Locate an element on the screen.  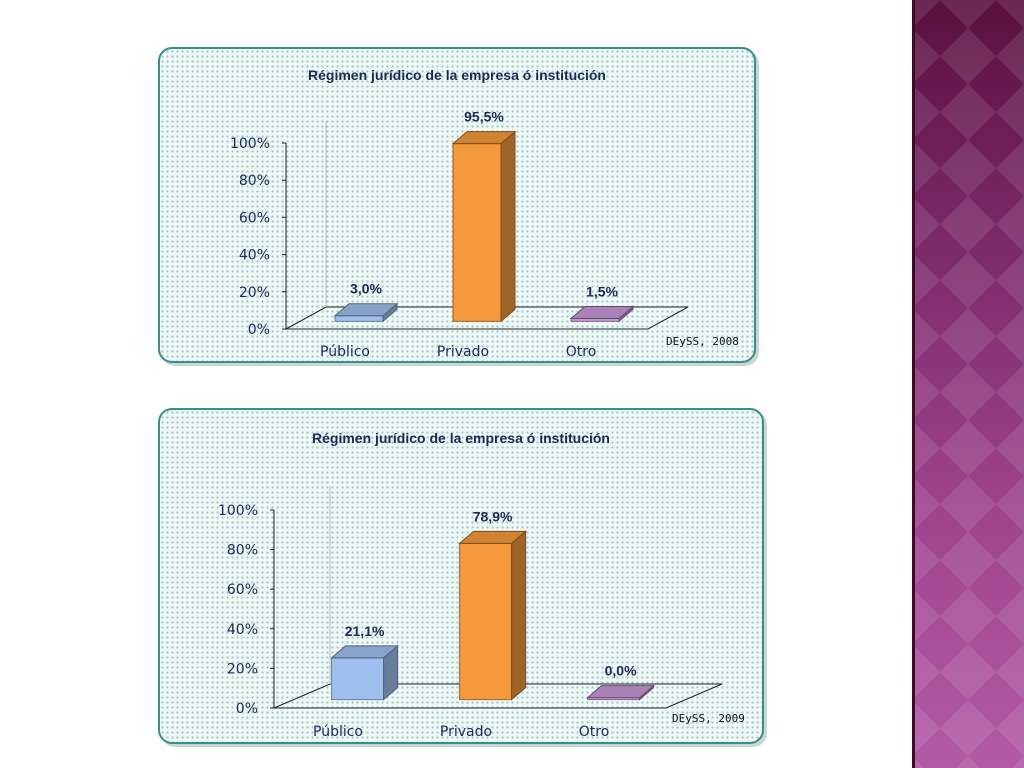
data-label: 21,1% is located at coordinates (365, 631).